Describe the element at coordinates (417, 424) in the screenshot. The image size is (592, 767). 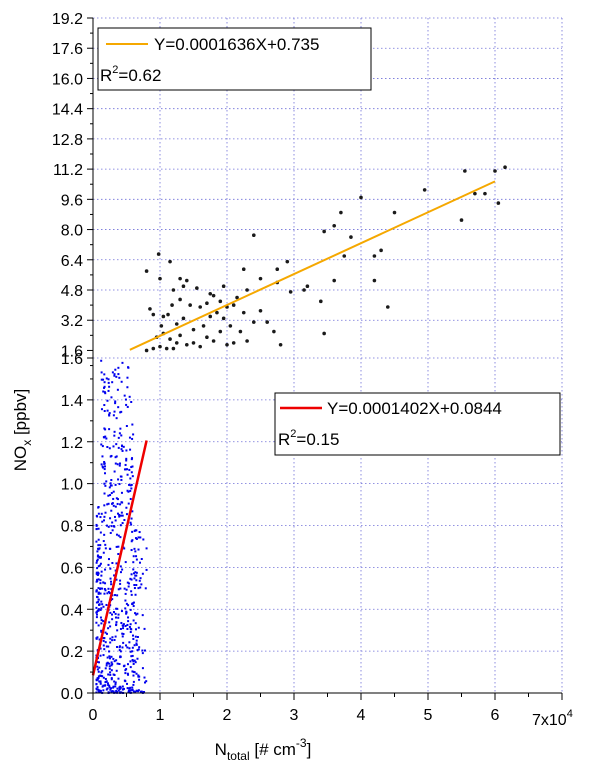
I see `lower-legend: Y=0.0001402X+0.0844 R2=0.15` at that location.